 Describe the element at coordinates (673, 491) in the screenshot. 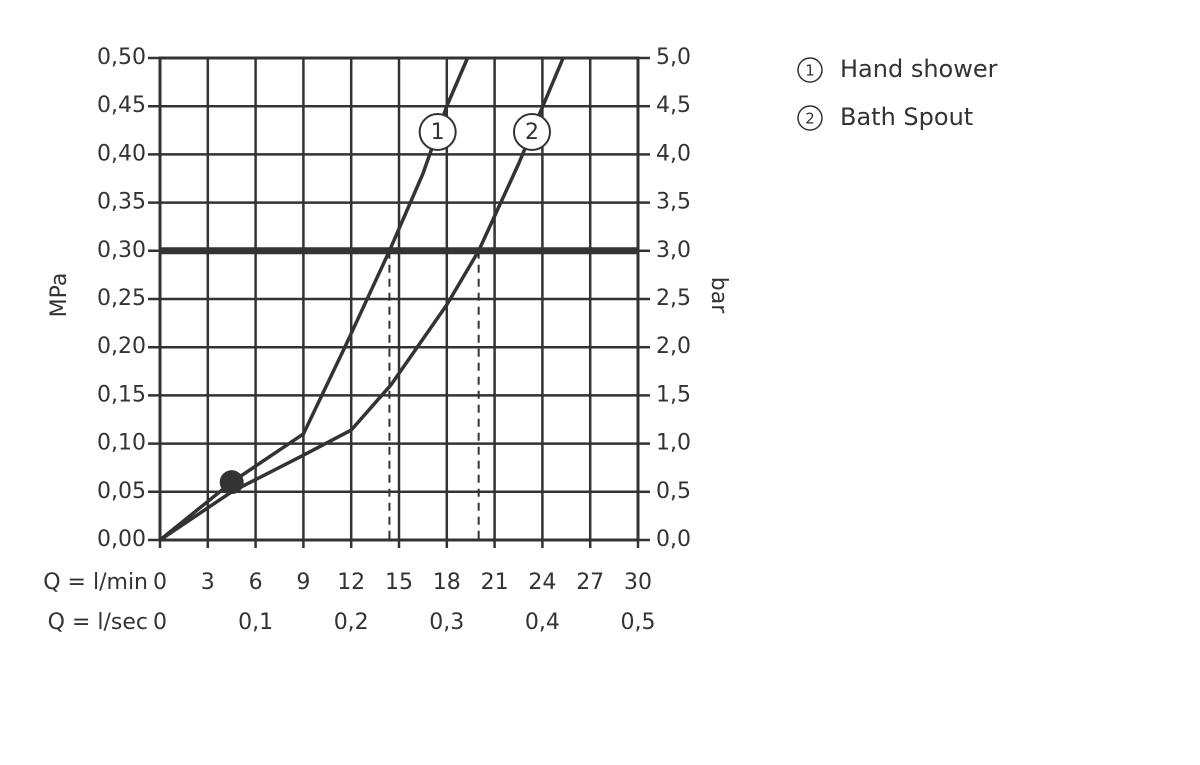

I see `y2-tick-label: 0,5` at that location.